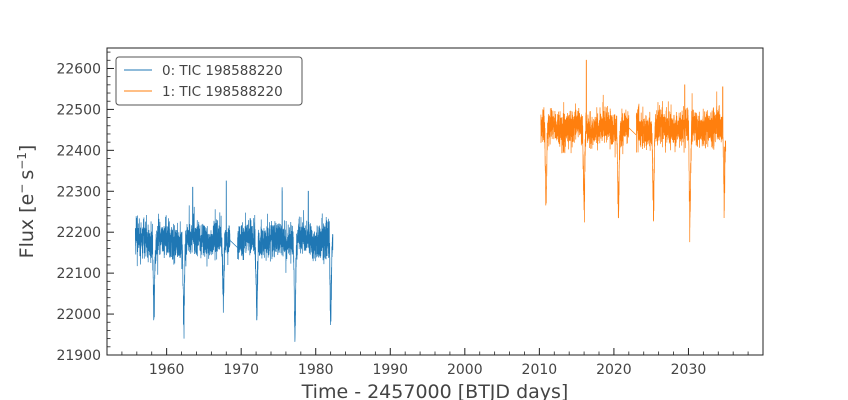  Describe the element at coordinates (27, 175) in the screenshot. I see `y-axis-label-mid: s` at that location.